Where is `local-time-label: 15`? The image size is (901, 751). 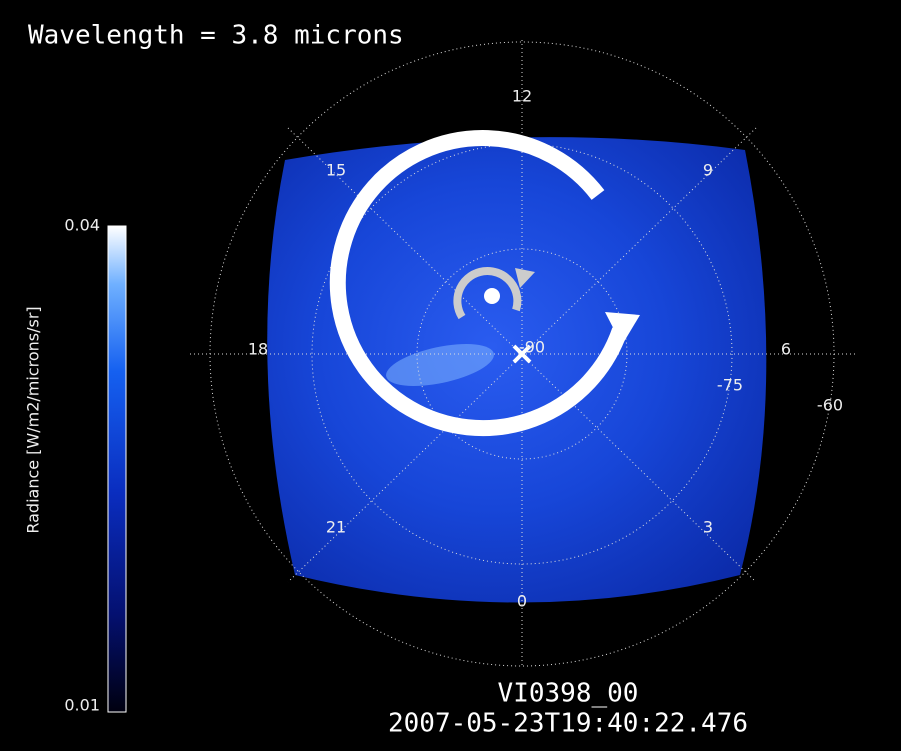
local-time-label: 15 is located at coordinates (336, 170).